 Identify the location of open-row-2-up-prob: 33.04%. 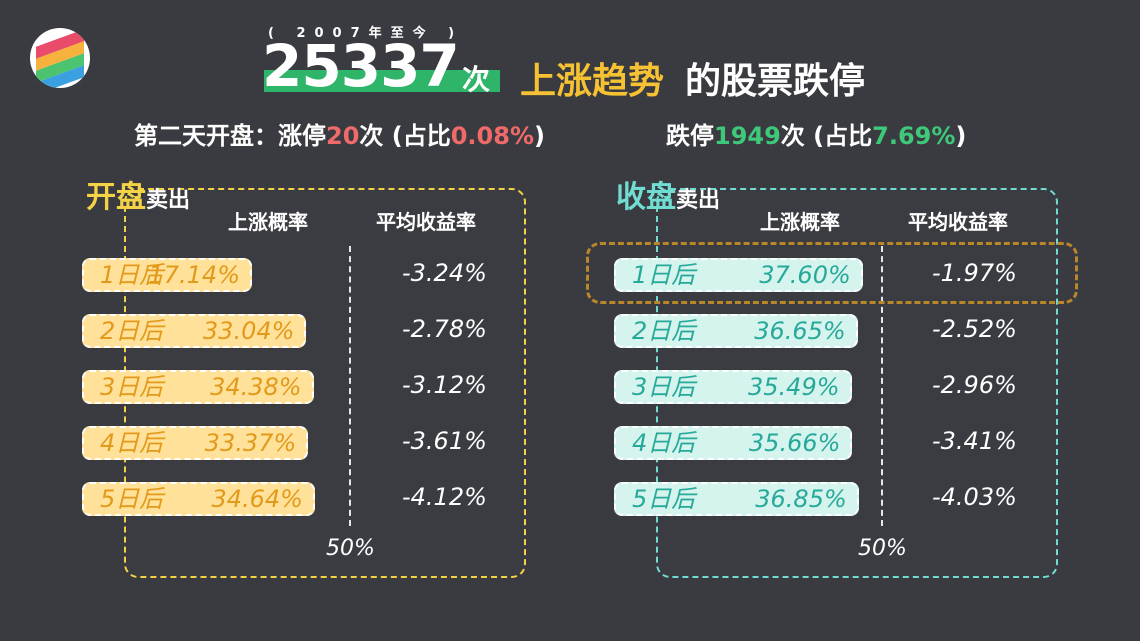
(248, 331).